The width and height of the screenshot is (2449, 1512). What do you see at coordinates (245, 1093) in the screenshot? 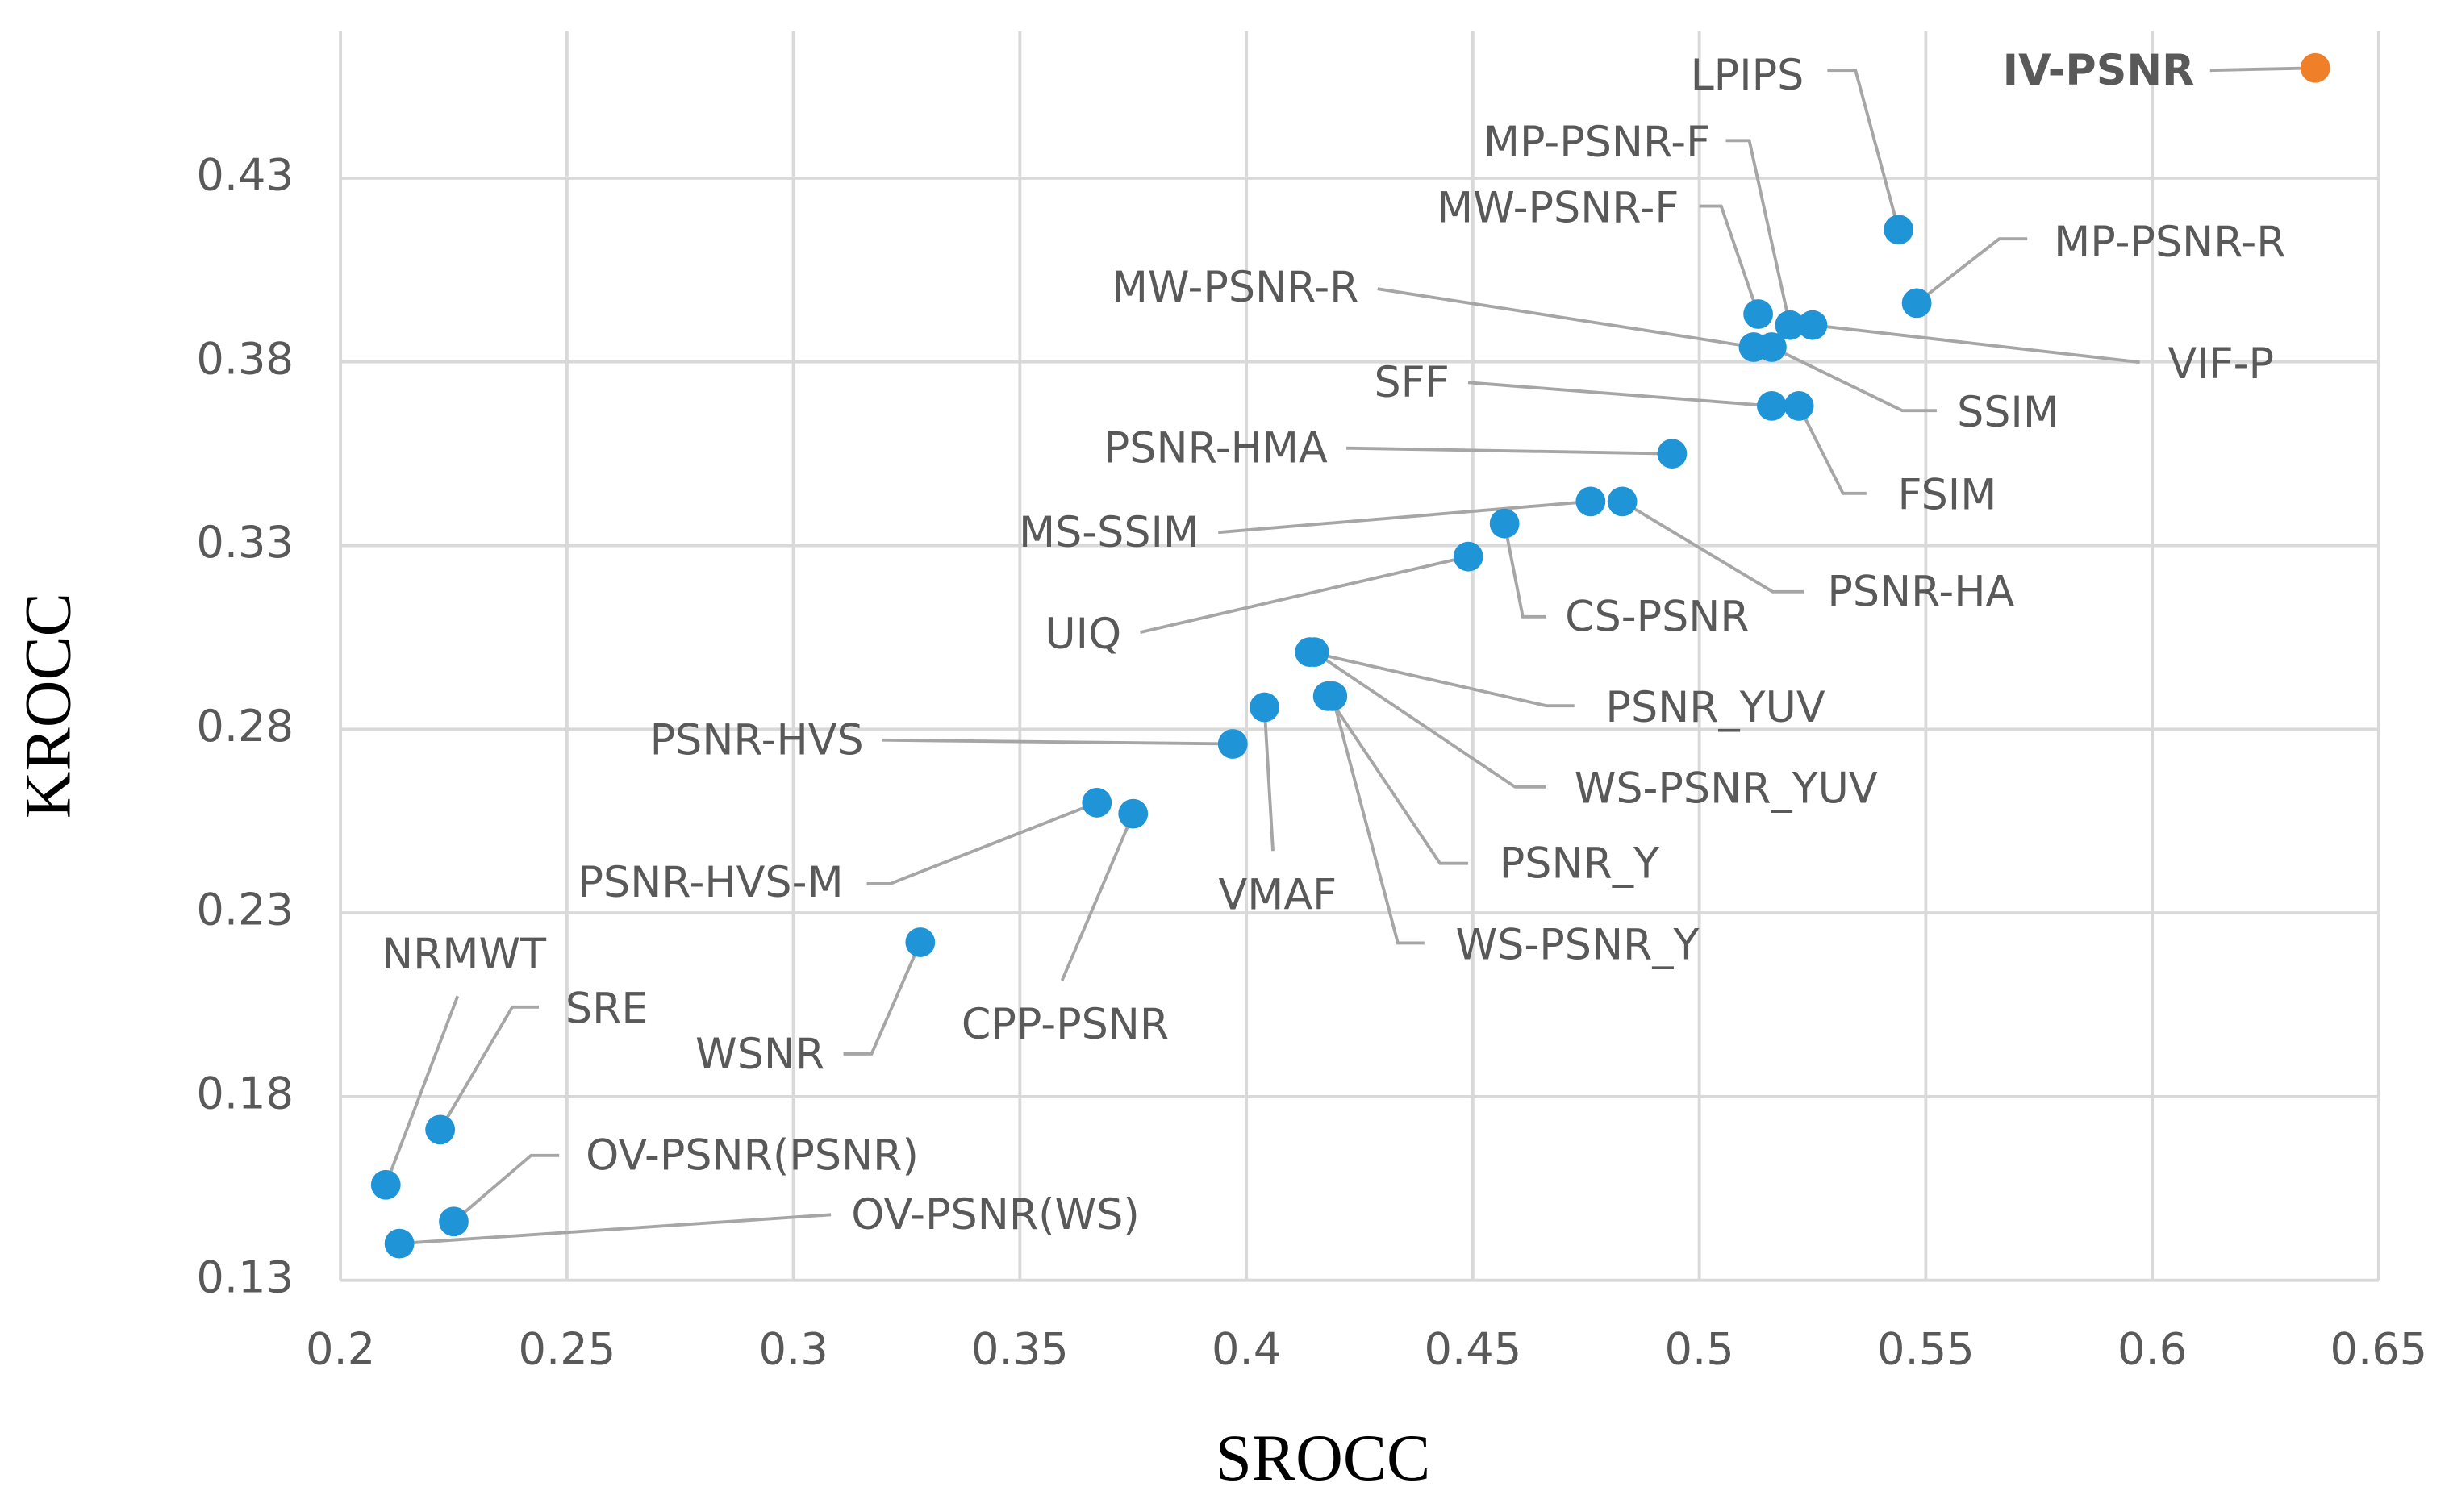
I see `y-tick-label: 0.18` at bounding box center [245, 1093].